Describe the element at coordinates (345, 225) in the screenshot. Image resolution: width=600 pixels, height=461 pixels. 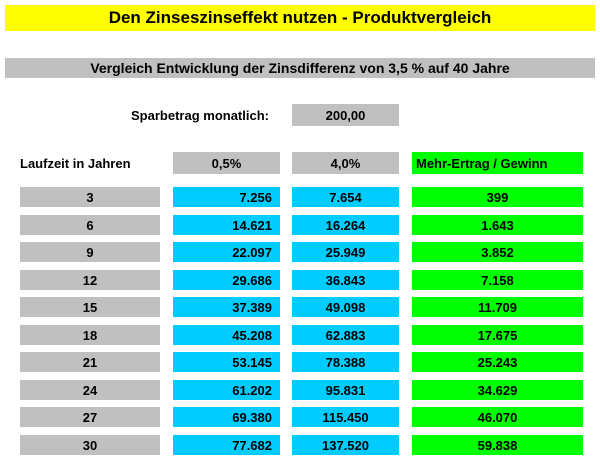
I see `row-value-high: 16.264` at that location.